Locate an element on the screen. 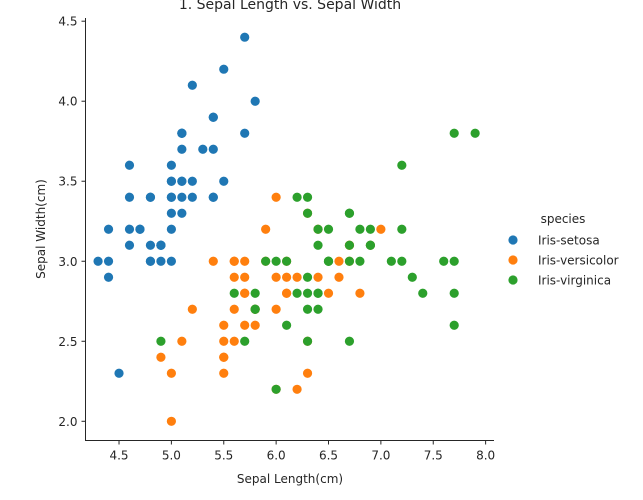 The width and height of the screenshot is (643, 500). legend-marker is located at coordinates (513, 260).